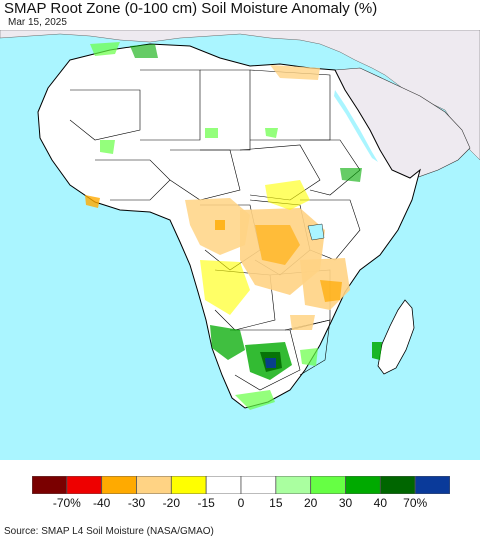  Describe the element at coordinates (356, 126) in the screenshot. I see `red-sea` at that location.